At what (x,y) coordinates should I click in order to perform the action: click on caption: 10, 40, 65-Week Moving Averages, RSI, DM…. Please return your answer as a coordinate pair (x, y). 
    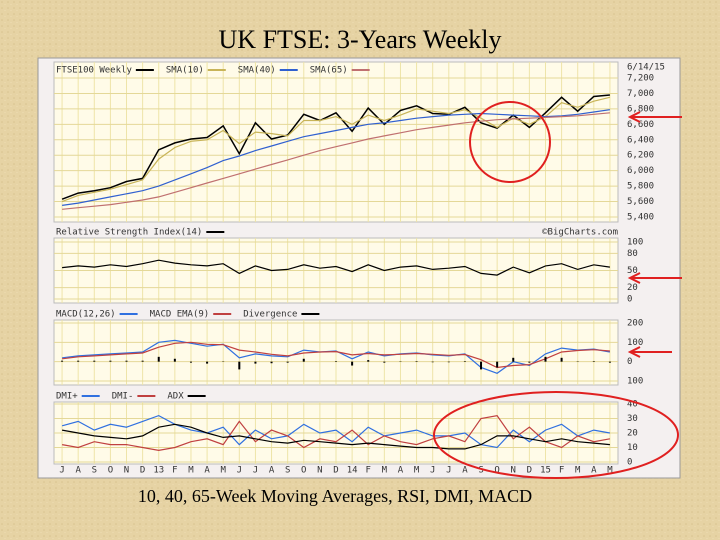
    Looking at the image, I should click on (335, 496).